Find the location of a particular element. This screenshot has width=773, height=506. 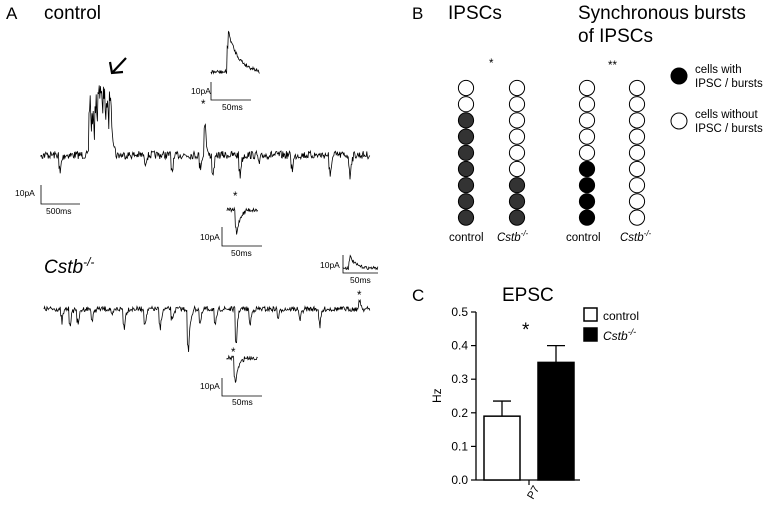

cstb-ipsc-inset-trace is located at coordinates (360, 262).